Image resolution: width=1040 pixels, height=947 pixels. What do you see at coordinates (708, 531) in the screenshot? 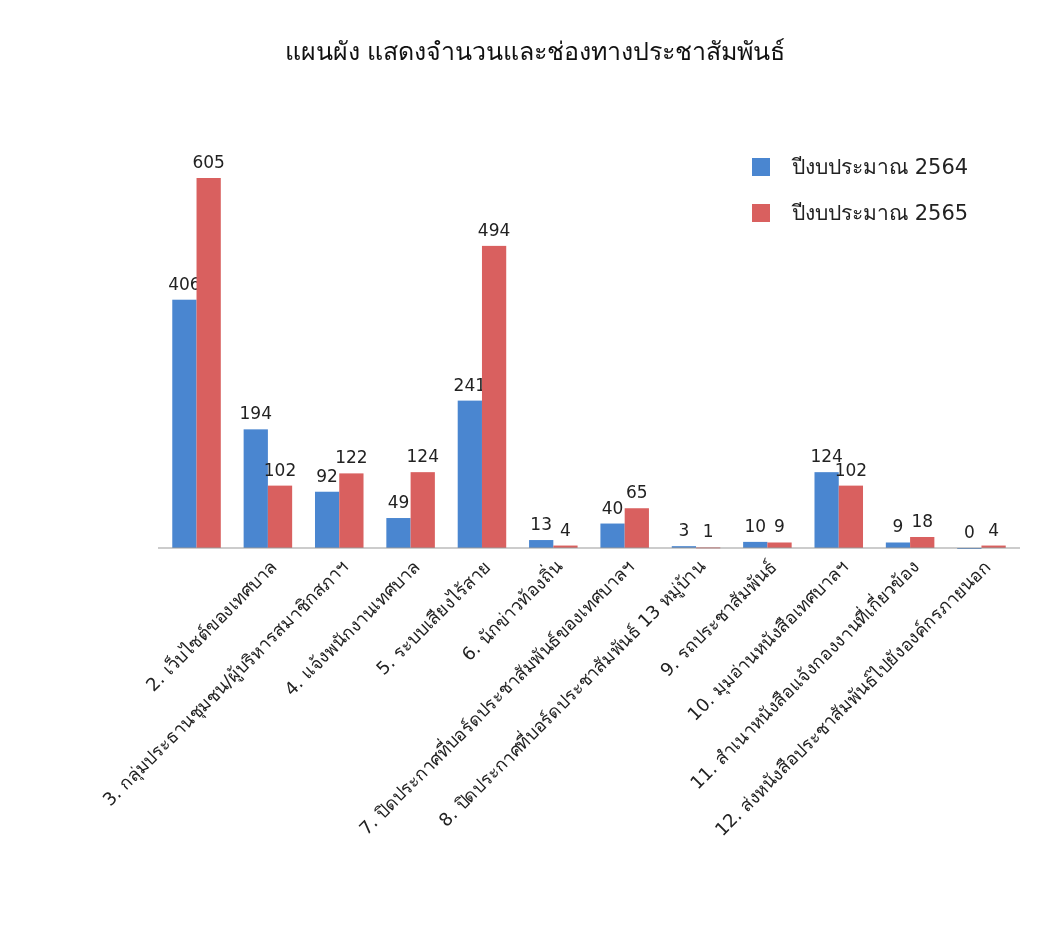
I see `data-label: 1` at bounding box center [708, 531].